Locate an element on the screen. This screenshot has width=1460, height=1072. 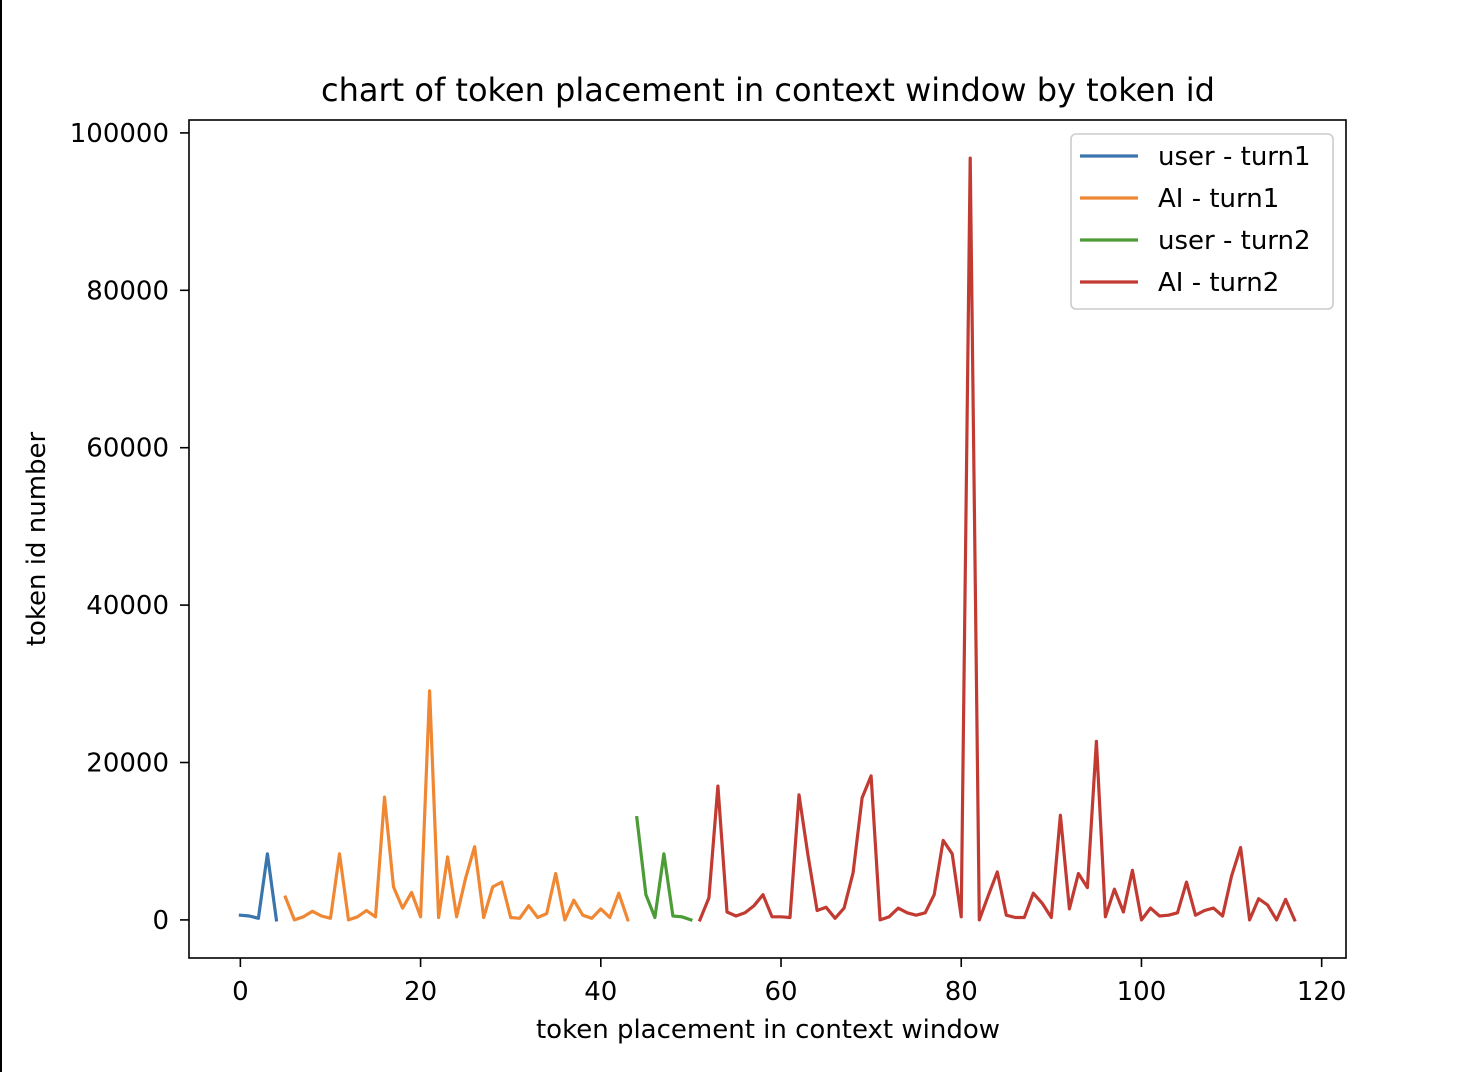
x-tick-label: 60 is located at coordinates (780, 992).